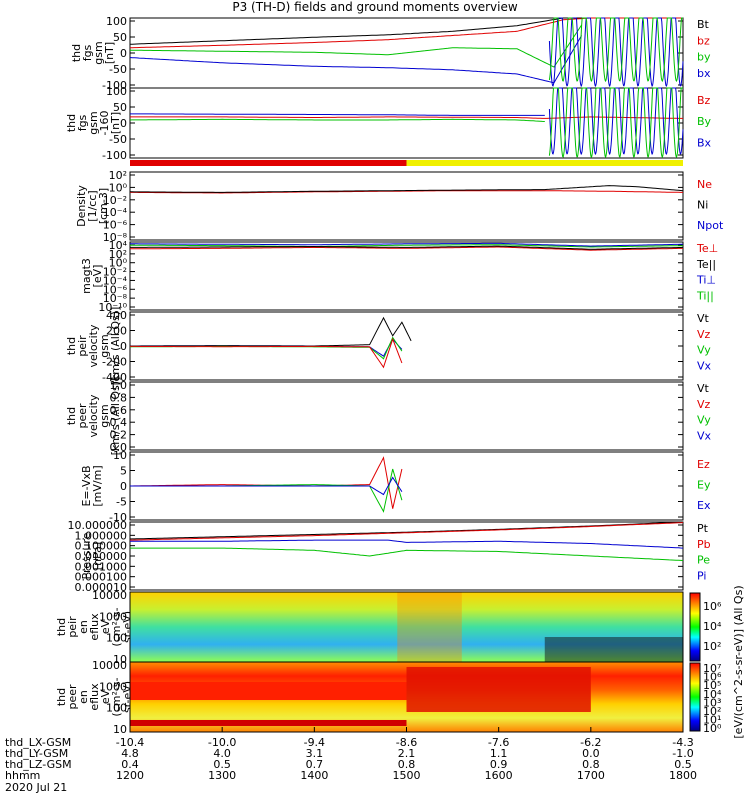 This screenshot has width=750, height=800. Describe the element at coordinates (407, 544) in the screenshot. I see `series-pressure-pi` at that location.